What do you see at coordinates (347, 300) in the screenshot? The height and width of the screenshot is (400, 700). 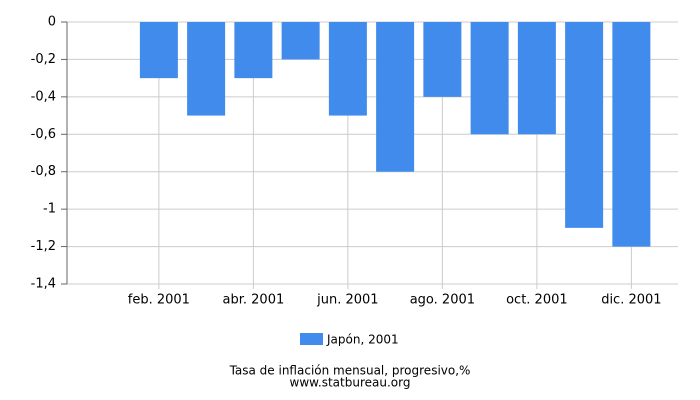 I see `x-tick-label: jun. 2001` at bounding box center [347, 300].